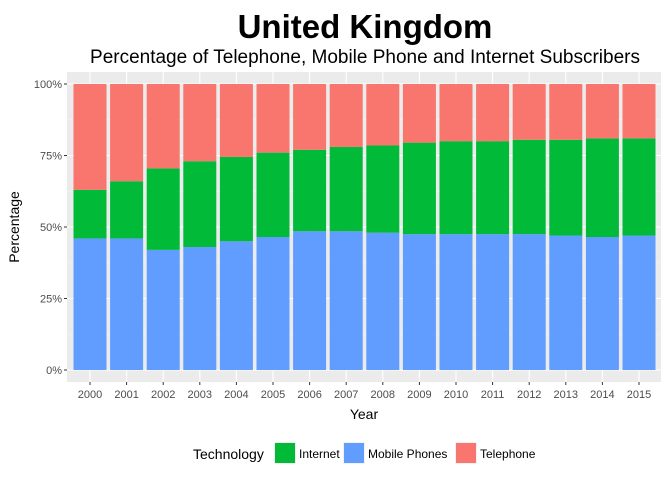  Describe the element at coordinates (493, 395) in the screenshot. I see `x-tick-label: 2011` at that location.